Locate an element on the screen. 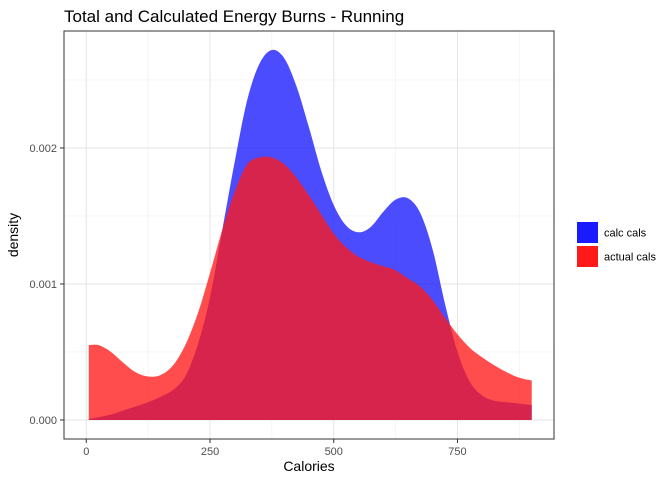 This screenshot has height=485, width=672. legend-key-calc-cals is located at coordinates (587, 232).